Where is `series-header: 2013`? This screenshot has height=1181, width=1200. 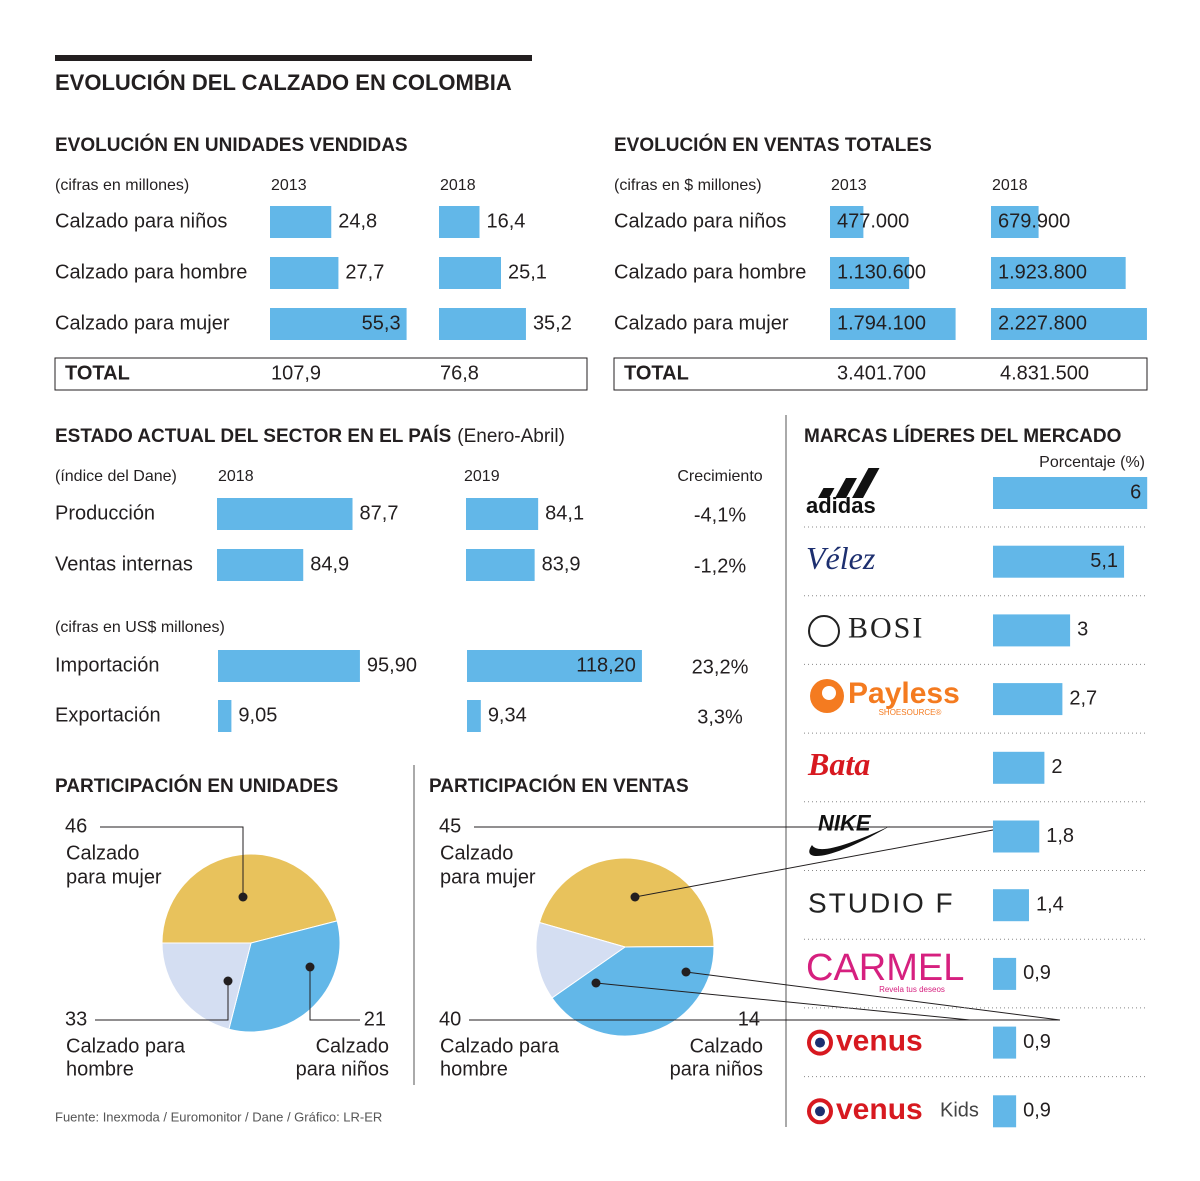
series-header: 2013 is located at coordinates (289, 185).